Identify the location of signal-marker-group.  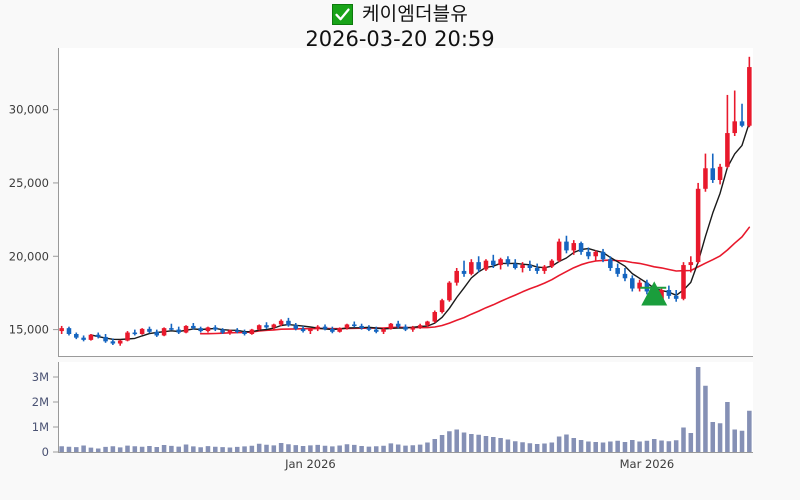
(654, 293).